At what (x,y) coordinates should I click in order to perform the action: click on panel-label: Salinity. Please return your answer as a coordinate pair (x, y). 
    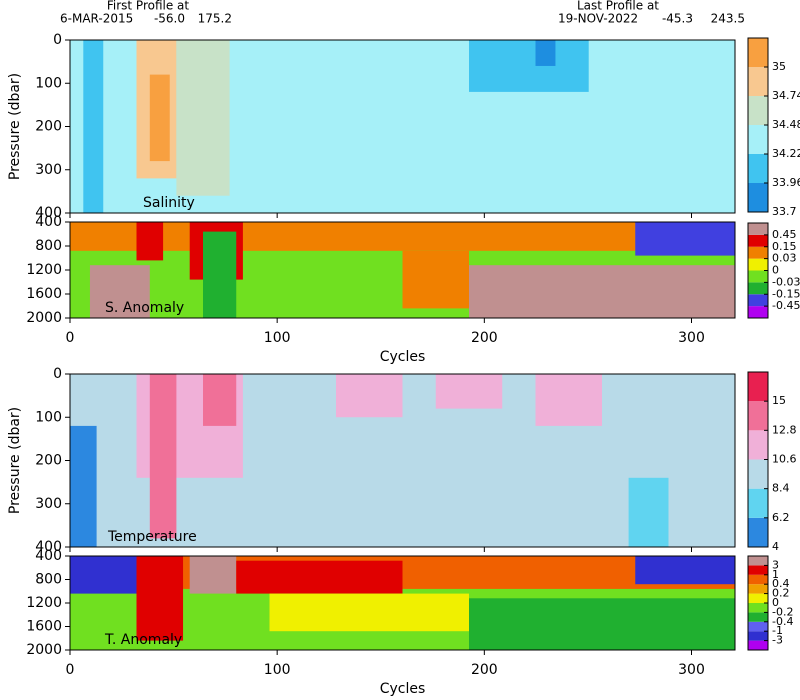
    Looking at the image, I should click on (169, 203).